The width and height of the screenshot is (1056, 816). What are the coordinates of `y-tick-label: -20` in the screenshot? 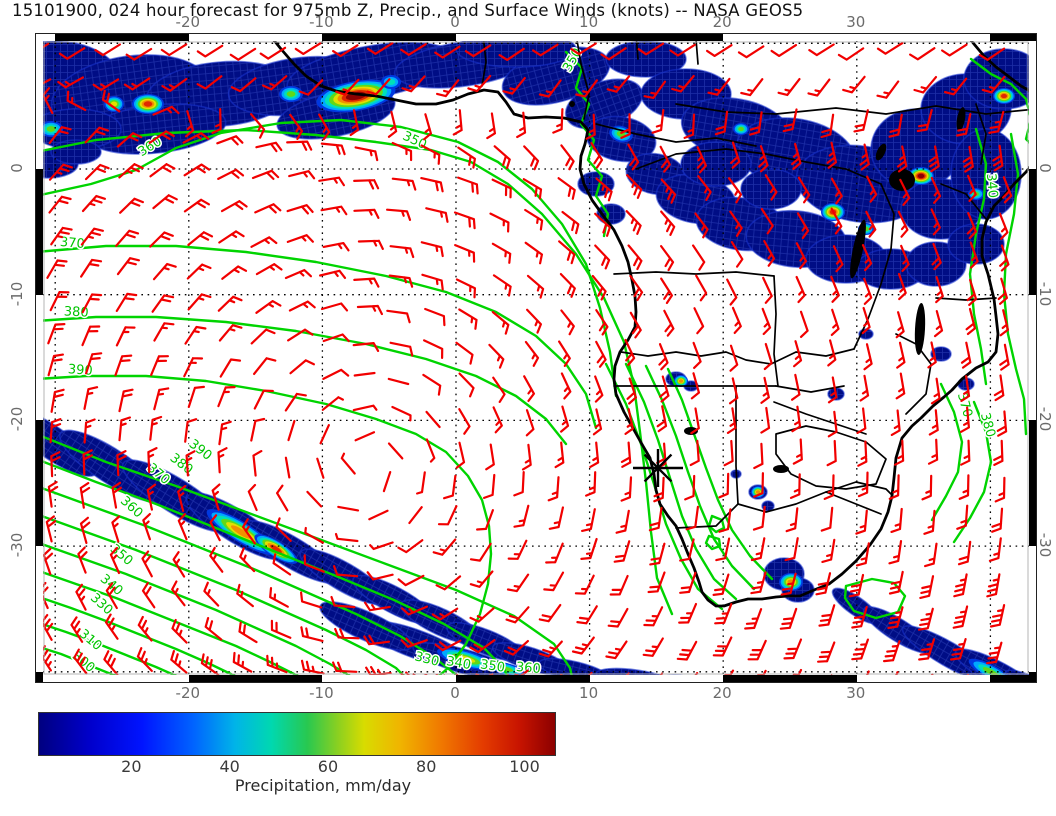 It's located at (1045, 419).